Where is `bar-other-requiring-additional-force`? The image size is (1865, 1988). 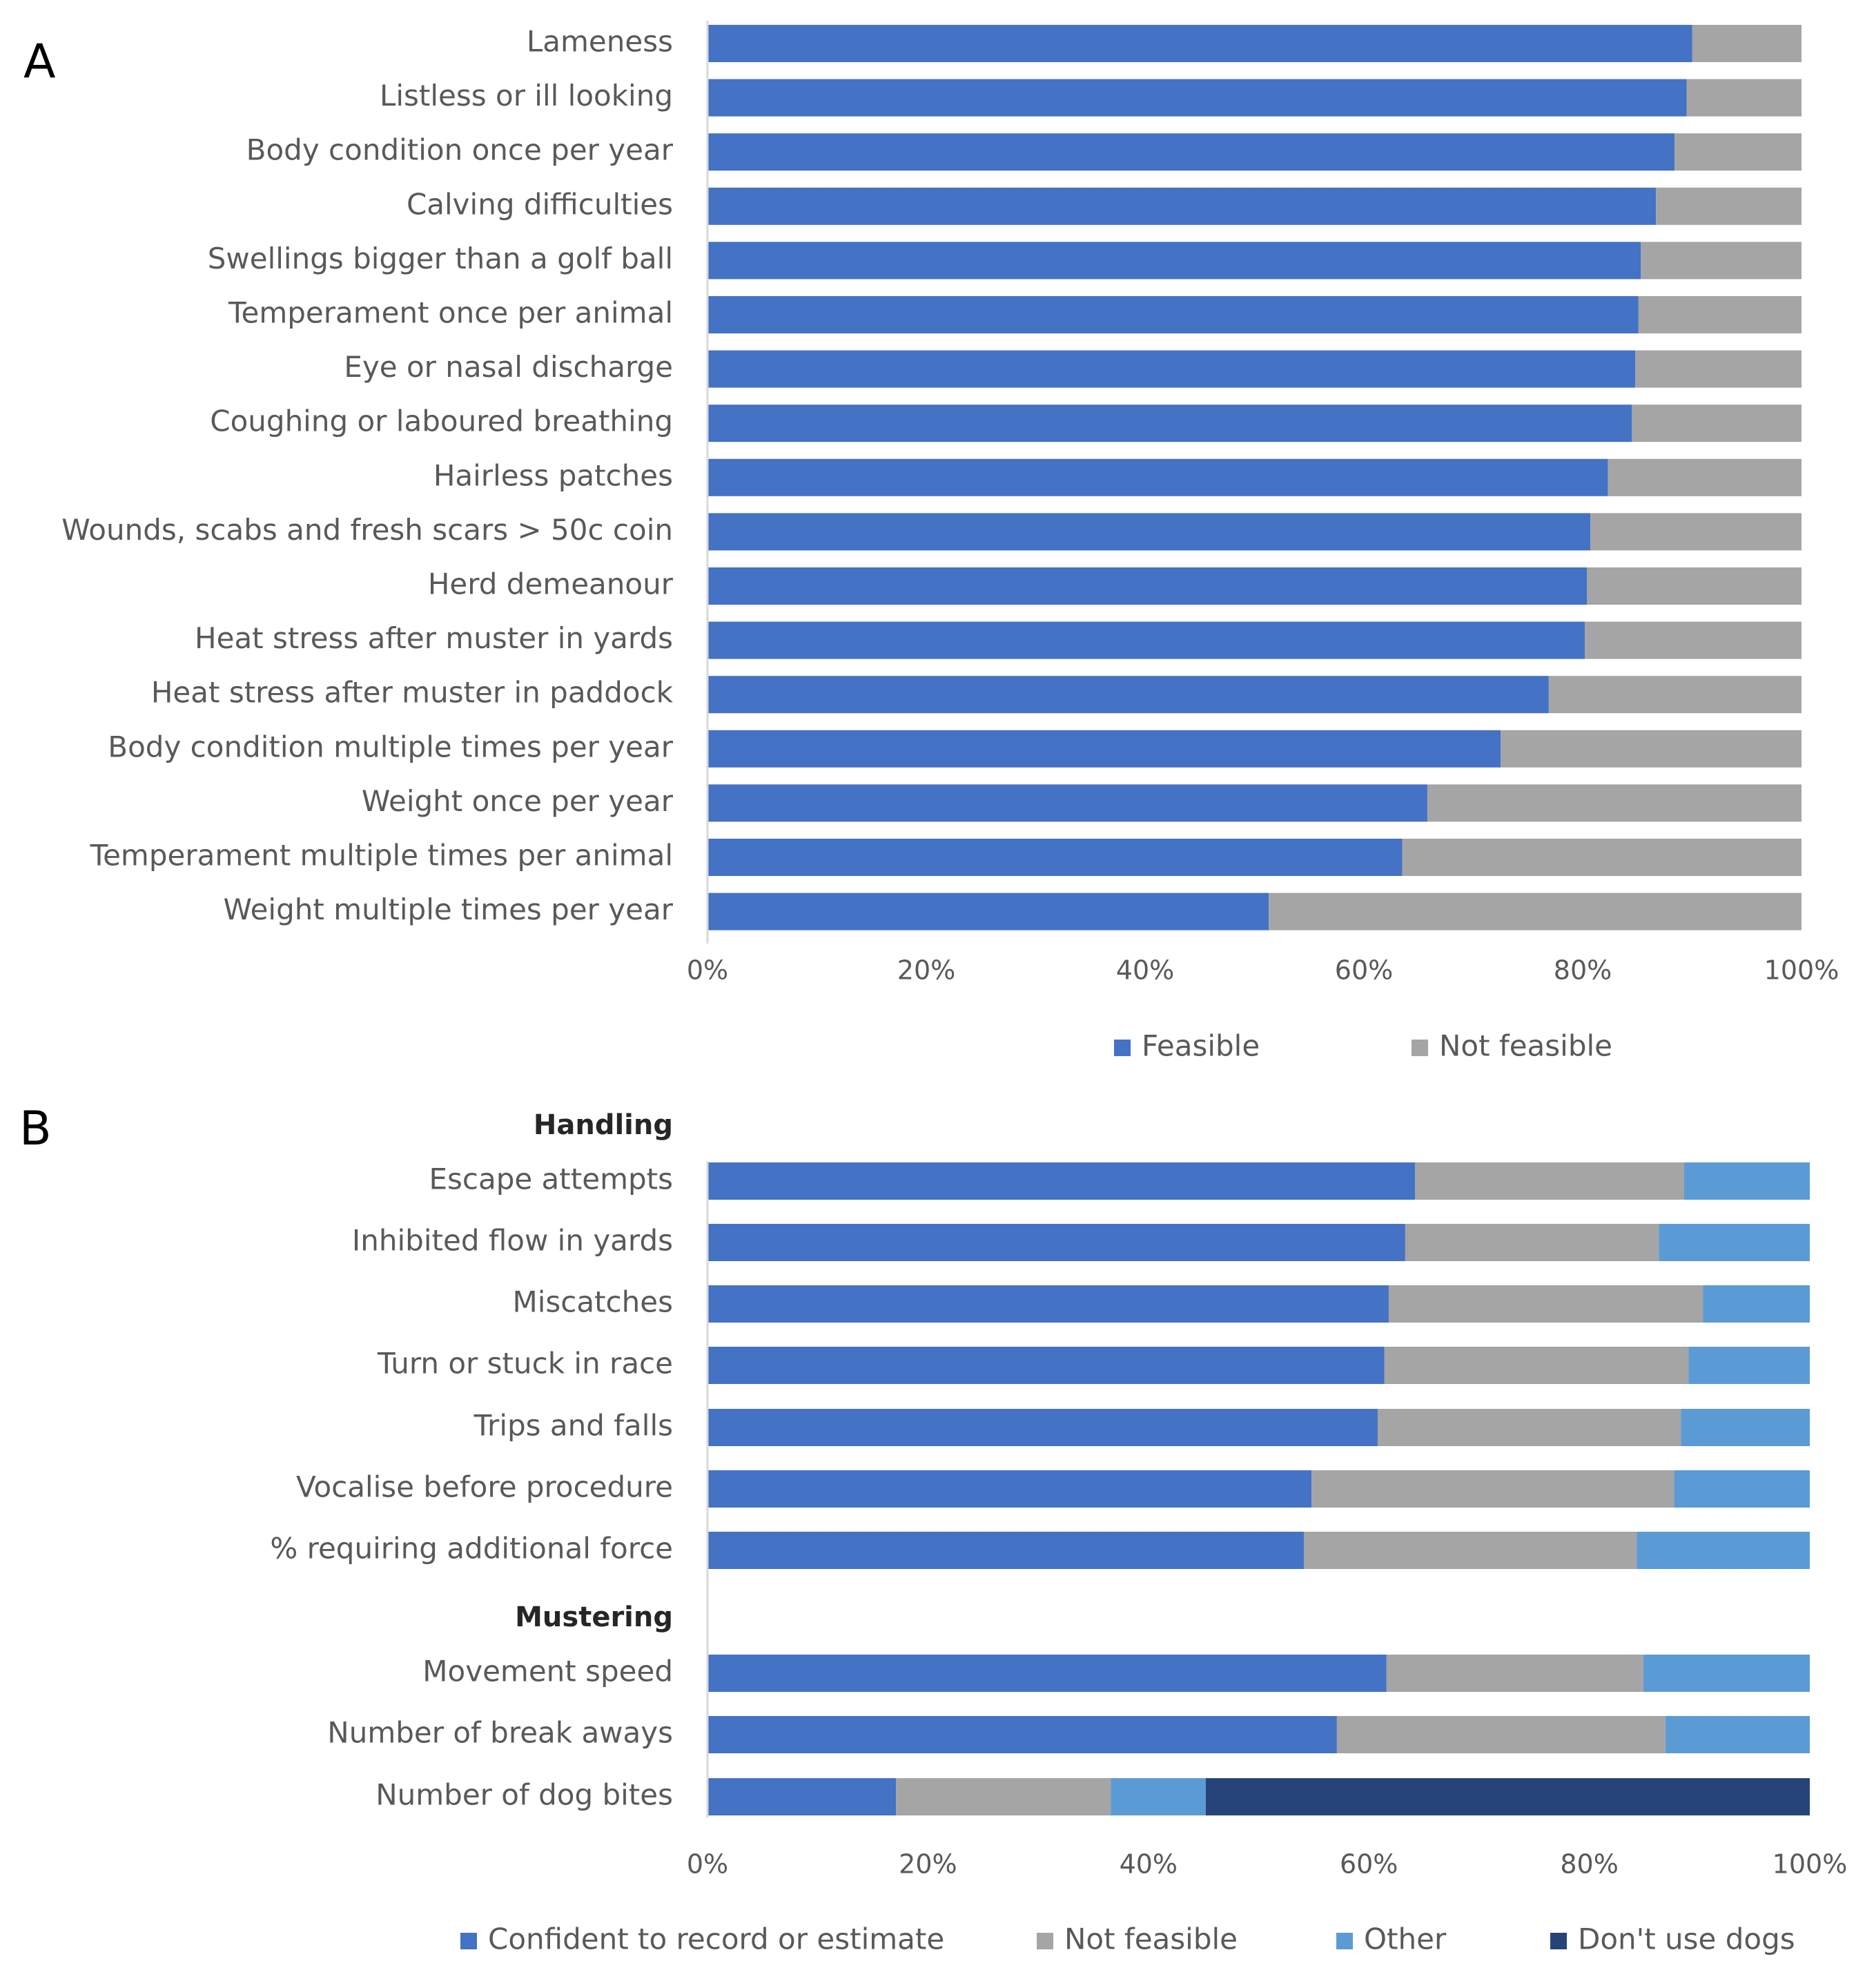 bar-other-requiring-additional-force is located at coordinates (1723, 1550).